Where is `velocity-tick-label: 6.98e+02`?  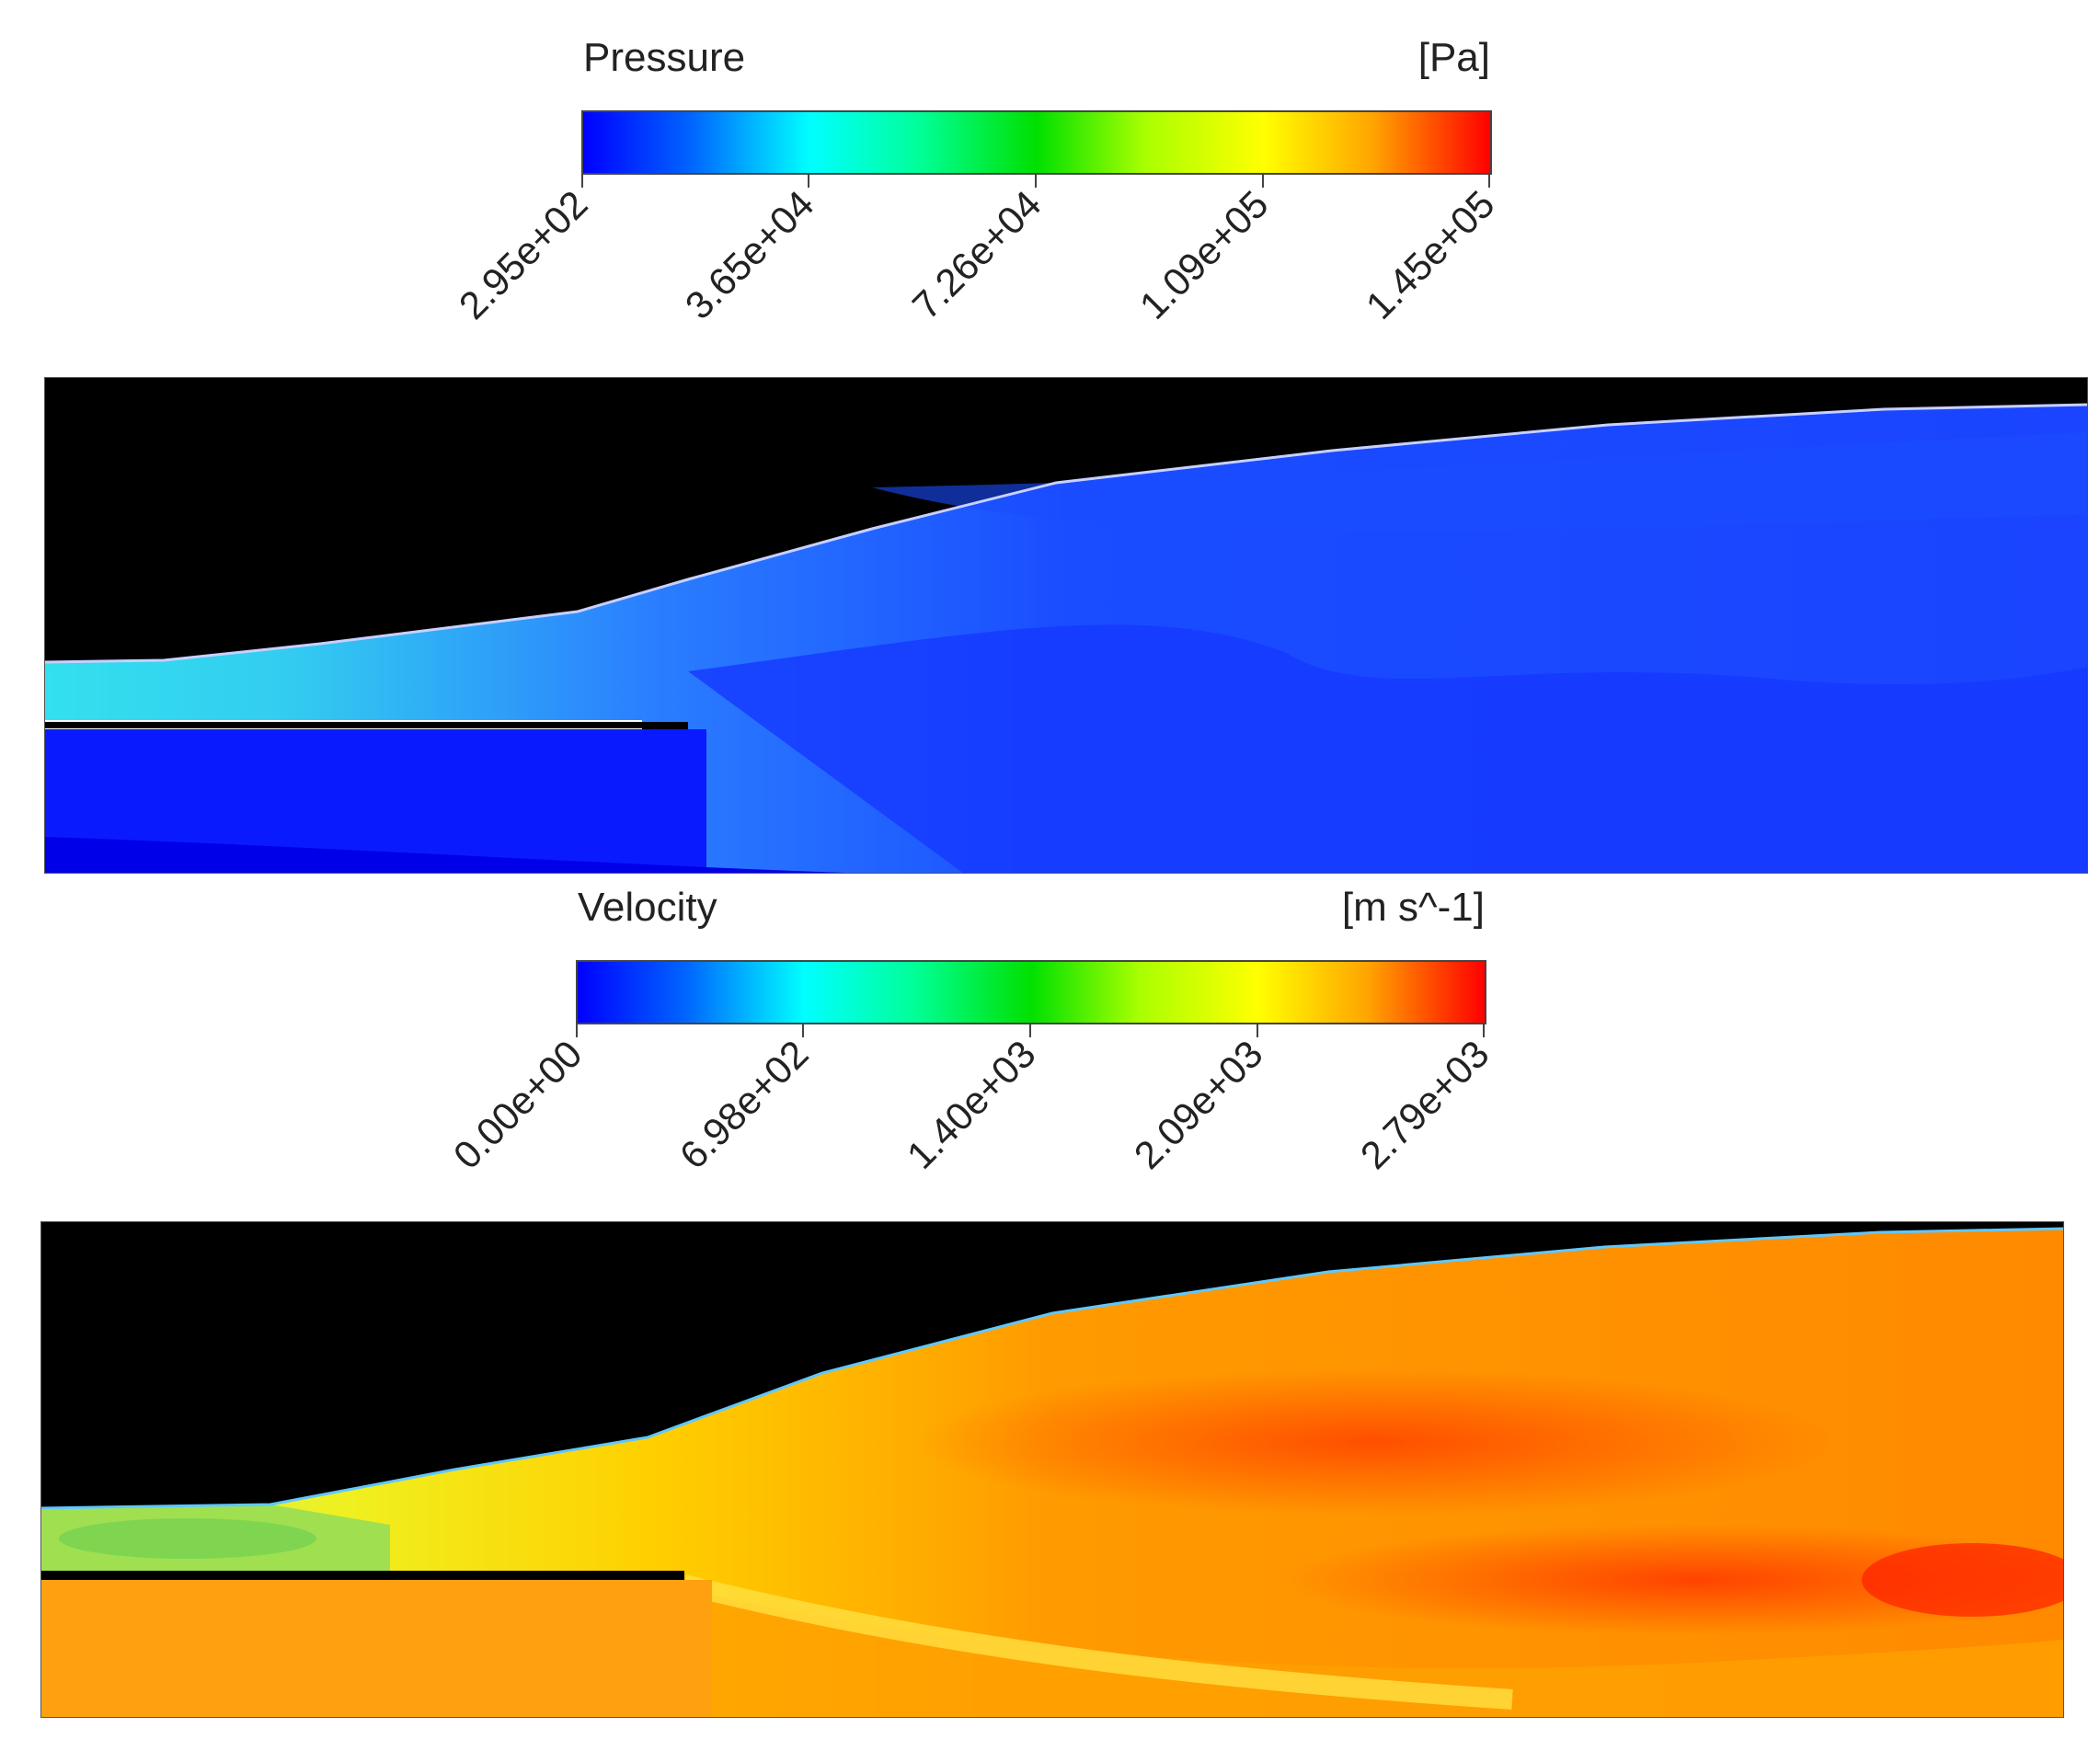
velocity-tick-label: 6.98e+02 is located at coordinates (744, 1104).